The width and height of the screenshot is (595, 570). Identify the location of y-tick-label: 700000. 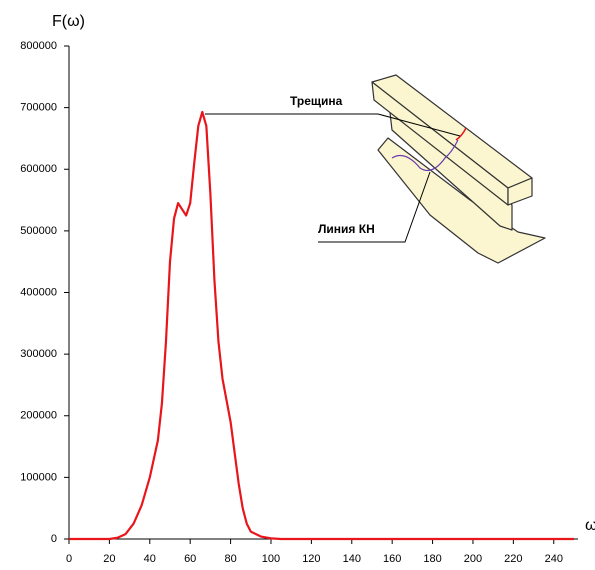
(38, 108).